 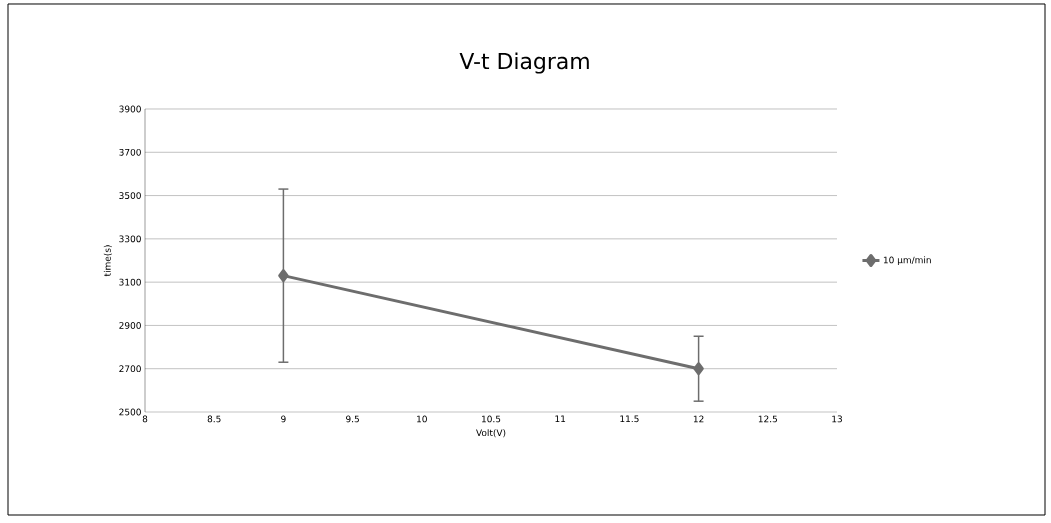 I want to click on x-tick-label: 10.5, so click(x=491, y=419).